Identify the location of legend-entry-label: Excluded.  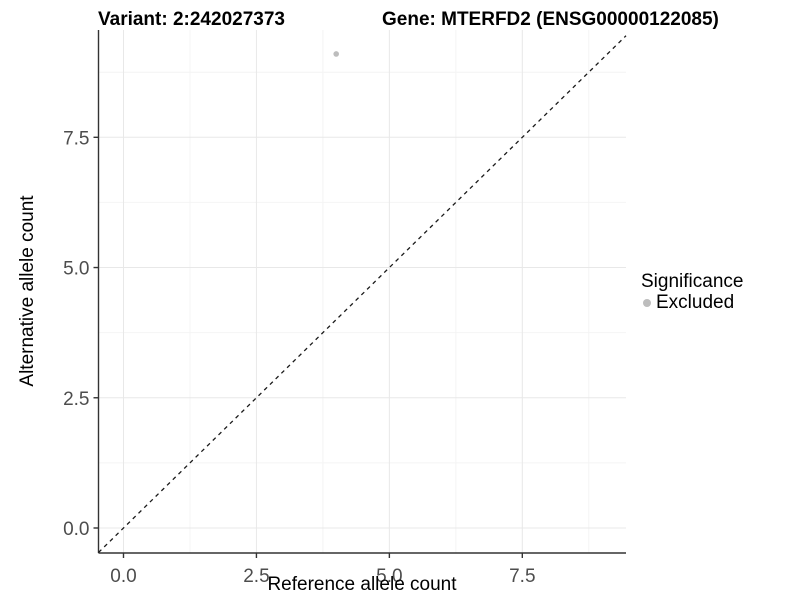
(695, 302).